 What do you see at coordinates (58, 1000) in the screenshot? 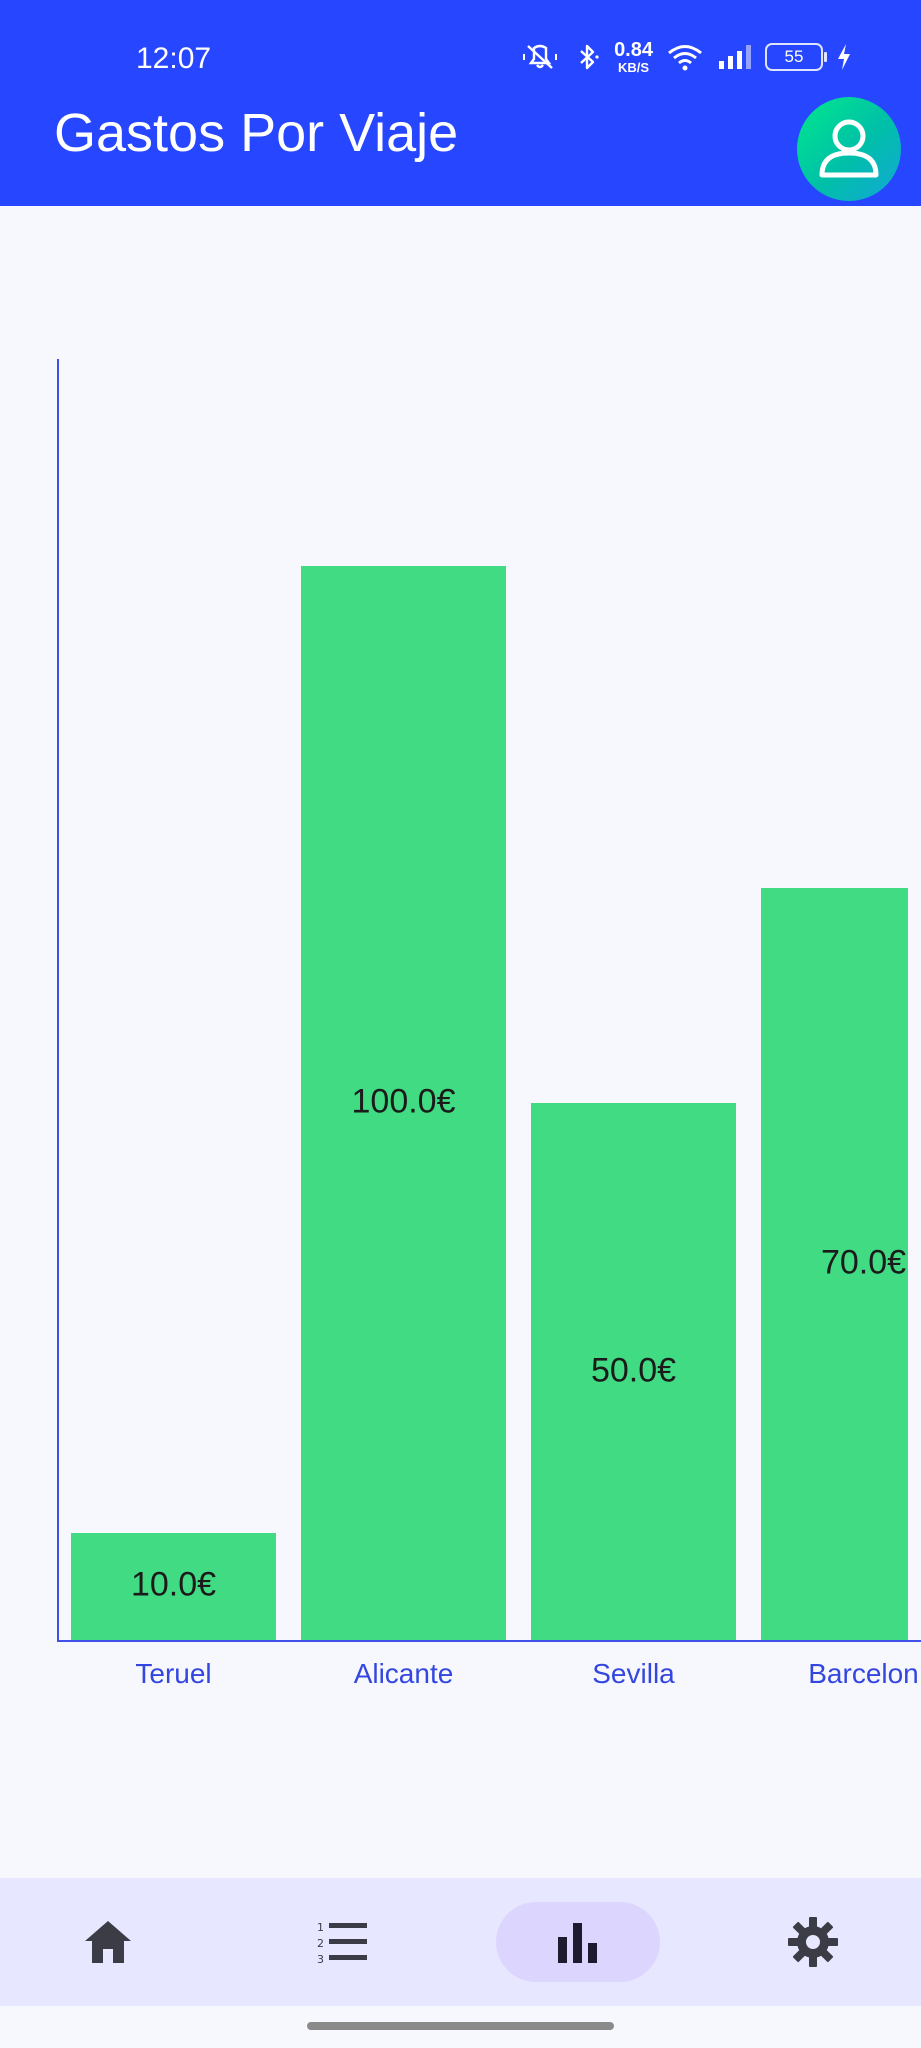
I see `y-axis-line` at bounding box center [58, 1000].